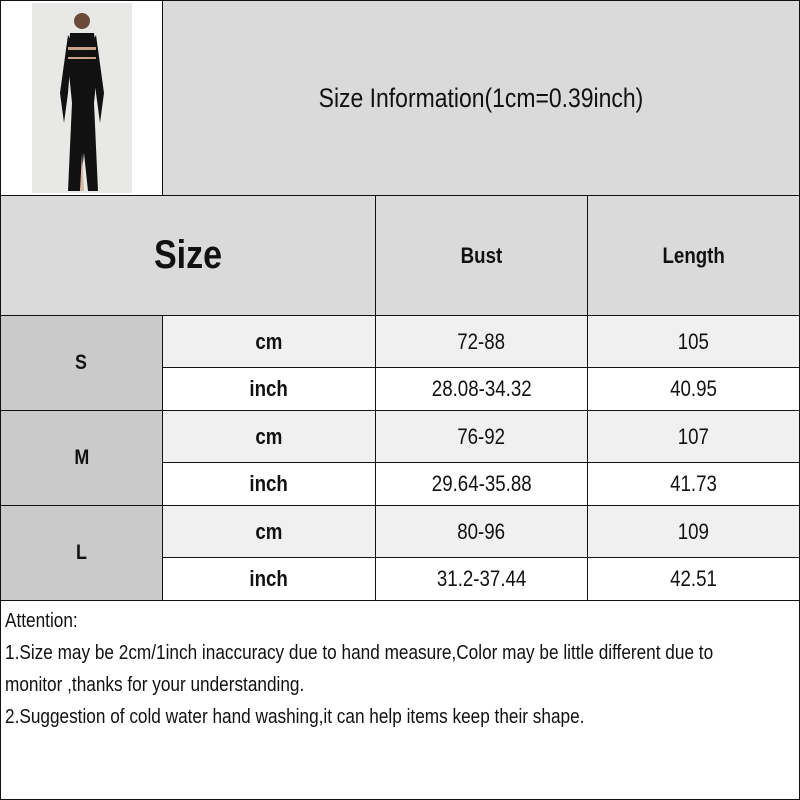 The width and height of the screenshot is (800, 800). I want to click on product-photo, so click(81, 98).